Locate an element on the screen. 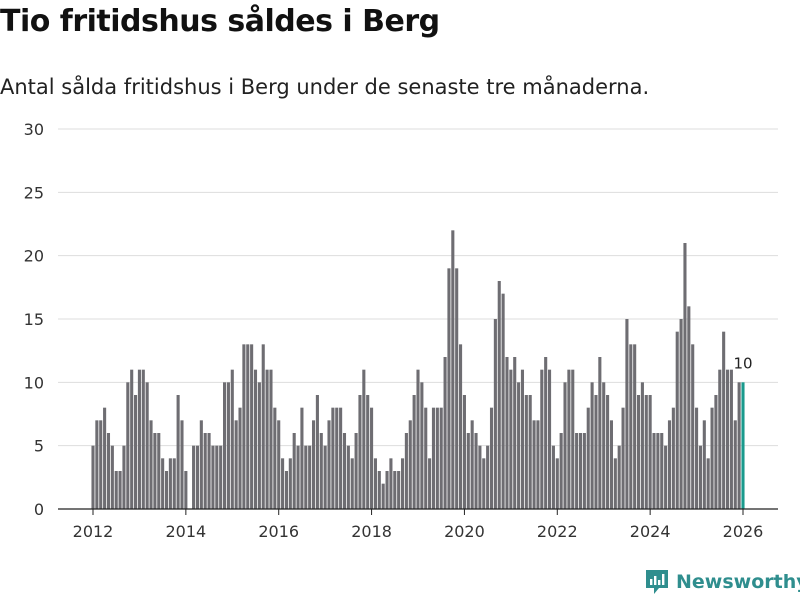  x-tick-label: 2020 is located at coordinates (464, 531).